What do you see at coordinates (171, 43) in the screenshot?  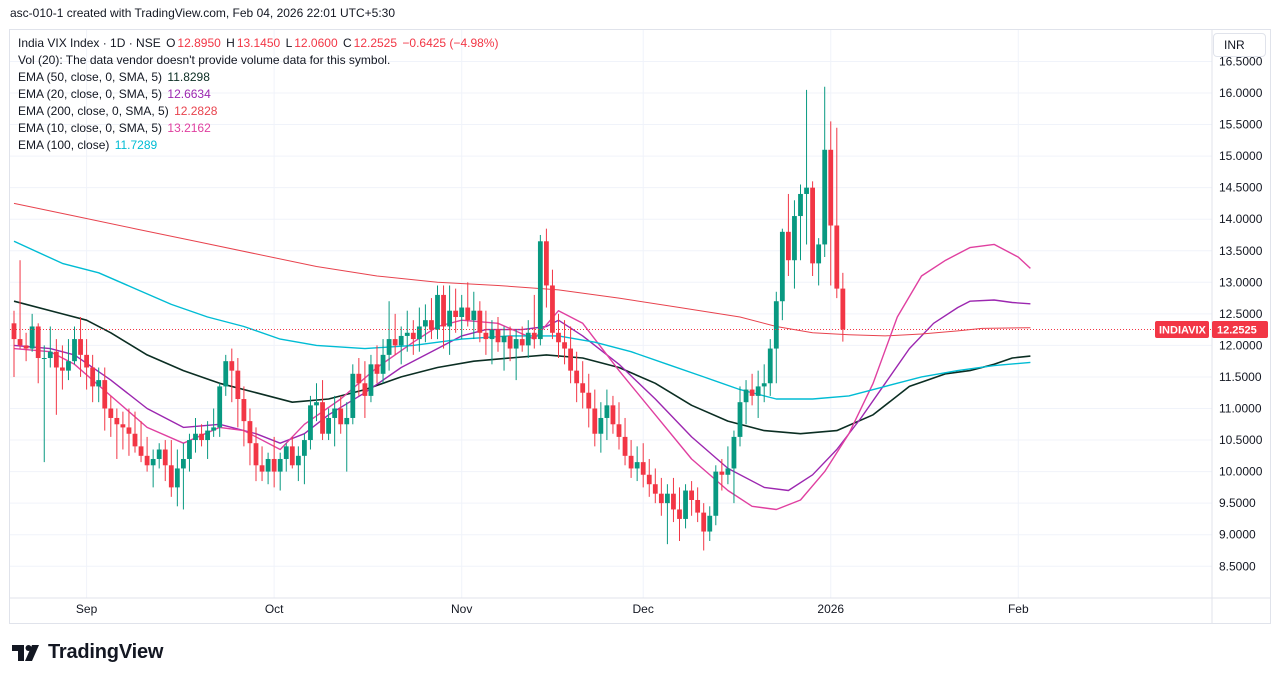 I see `ohlc-open-label: O` at bounding box center [171, 43].